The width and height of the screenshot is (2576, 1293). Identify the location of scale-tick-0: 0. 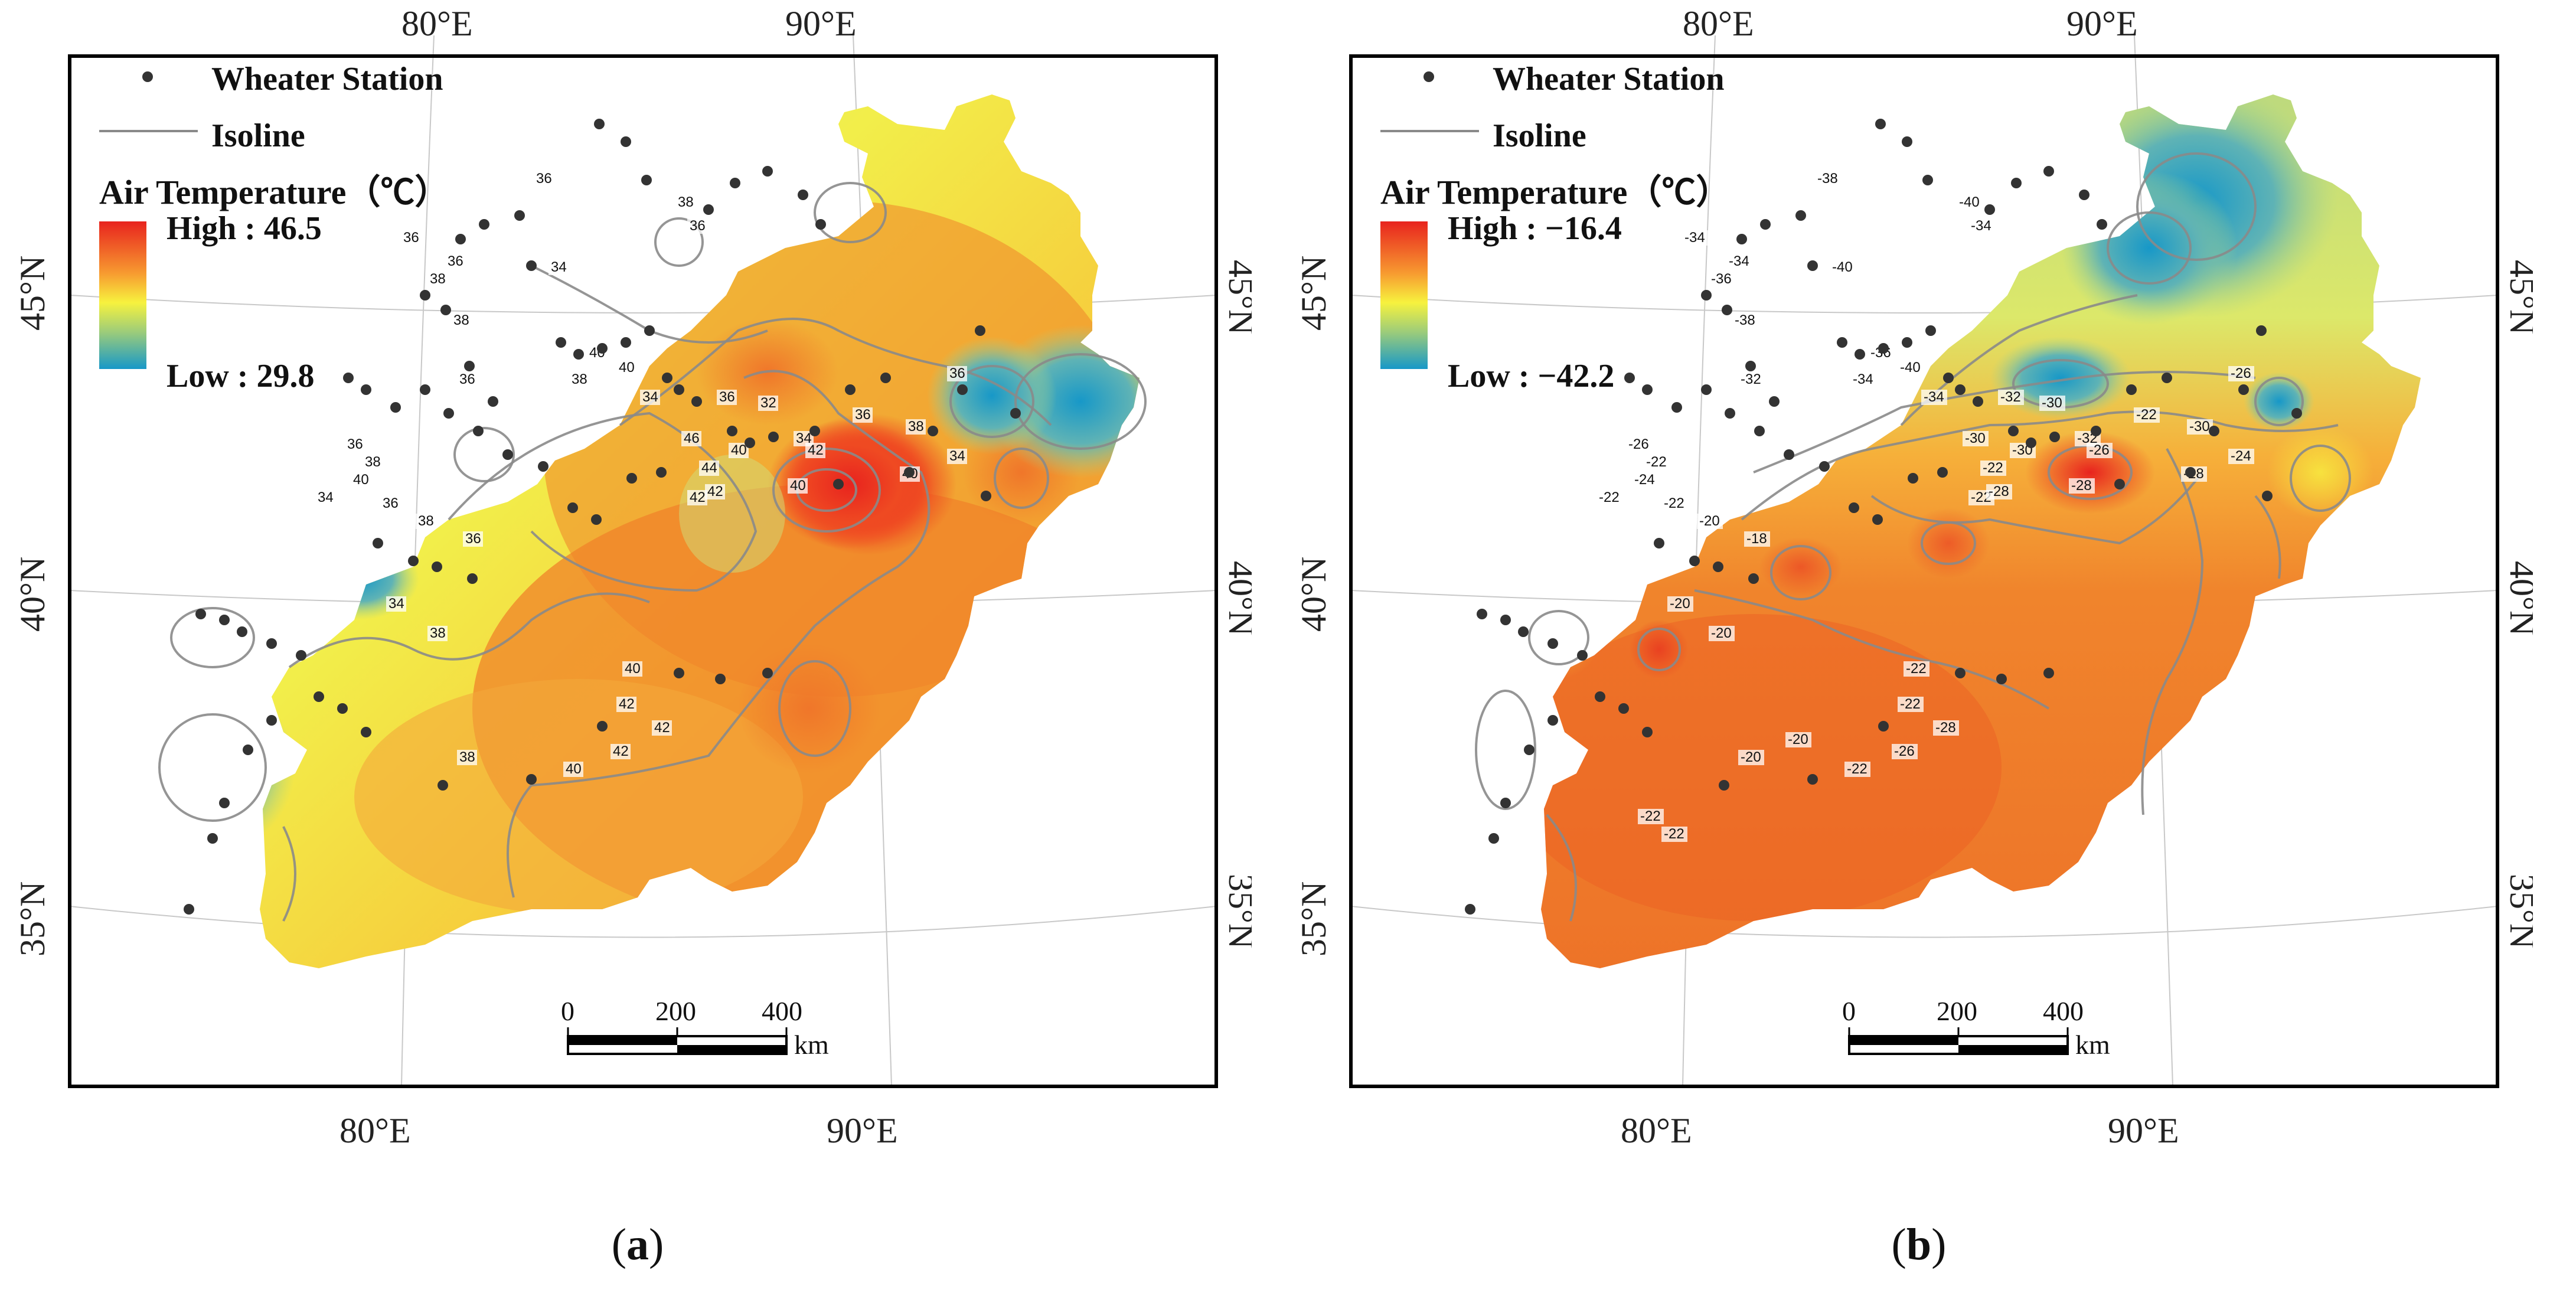
(1849, 1011).